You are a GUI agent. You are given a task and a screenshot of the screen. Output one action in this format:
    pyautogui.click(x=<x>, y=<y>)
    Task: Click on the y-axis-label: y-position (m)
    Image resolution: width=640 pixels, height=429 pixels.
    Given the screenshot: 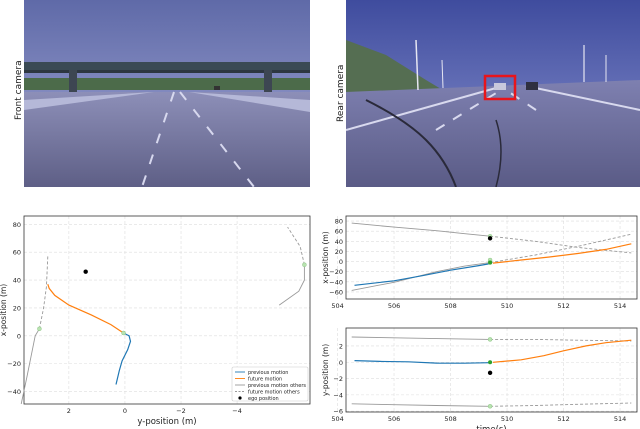 What is the action you would take?
    pyautogui.click(x=325, y=370)
    